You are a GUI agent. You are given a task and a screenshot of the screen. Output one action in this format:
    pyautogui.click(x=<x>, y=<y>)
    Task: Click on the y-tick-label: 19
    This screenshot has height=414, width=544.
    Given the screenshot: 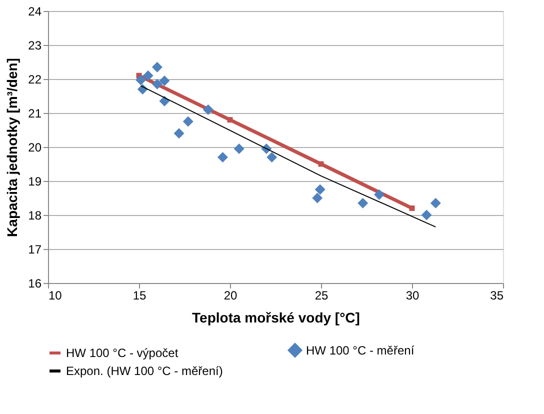 What is the action you would take?
    pyautogui.click(x=35, y=181)
    